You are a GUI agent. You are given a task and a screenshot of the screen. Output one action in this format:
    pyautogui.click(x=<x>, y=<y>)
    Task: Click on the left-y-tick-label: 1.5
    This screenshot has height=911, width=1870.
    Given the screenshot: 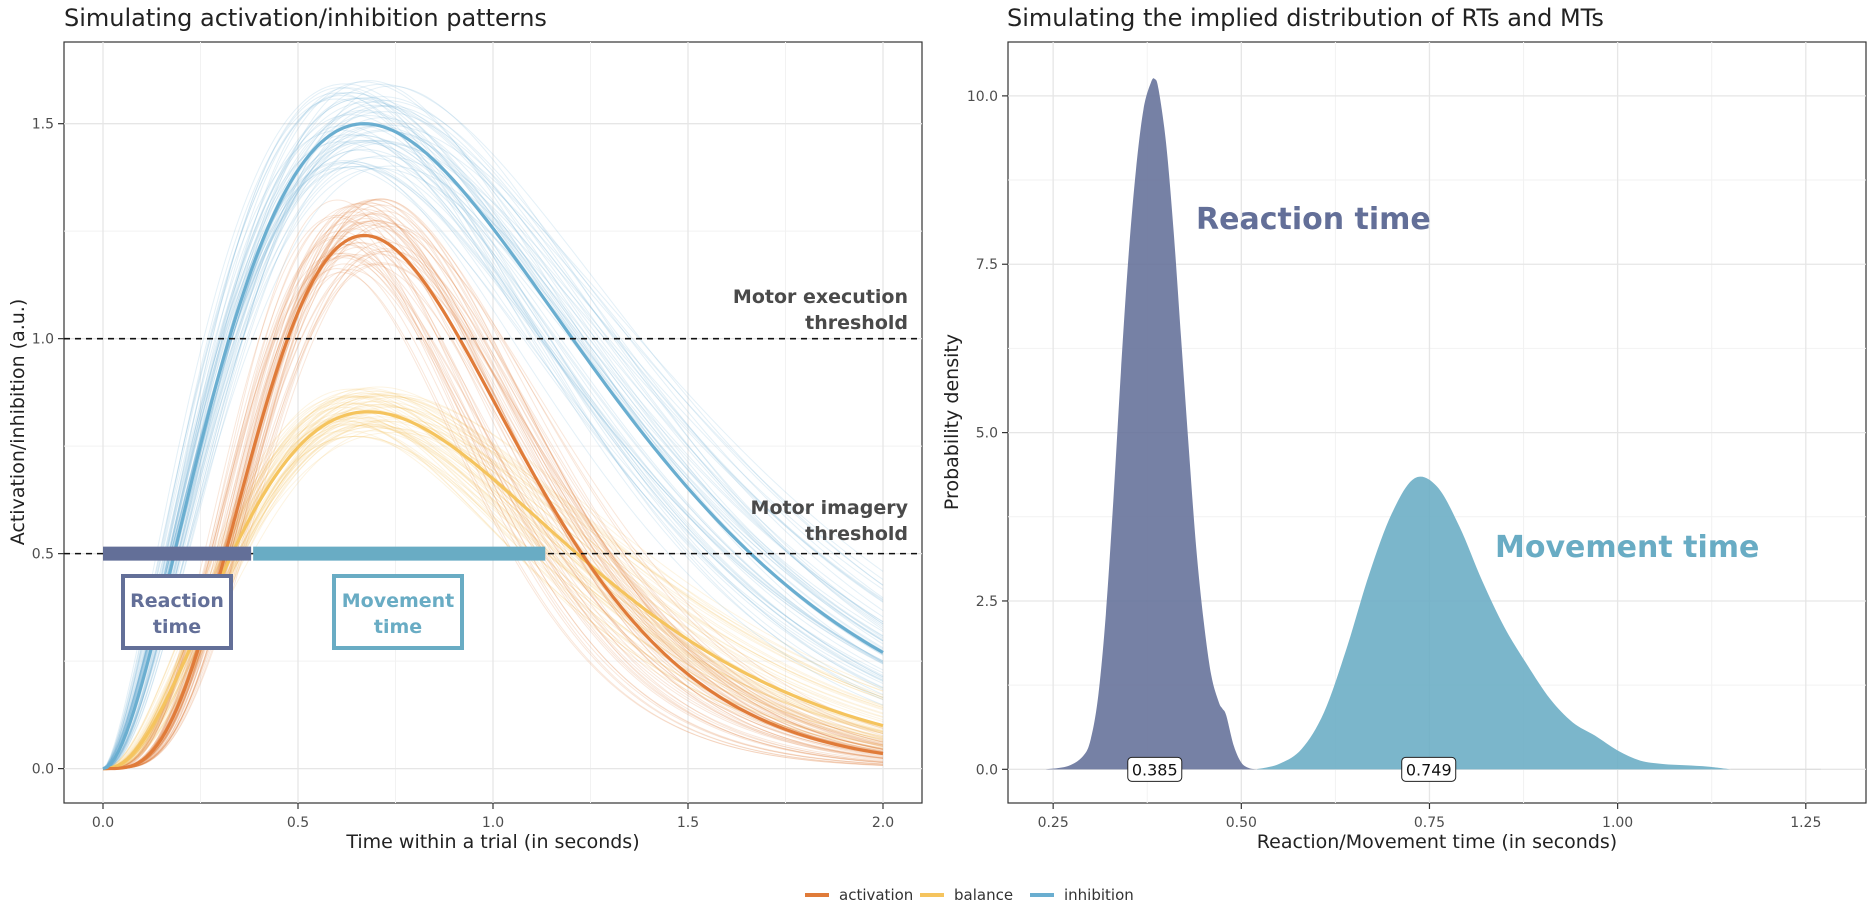 What is the action you would take?
    pyautogui.click(x=43, y=125)
    